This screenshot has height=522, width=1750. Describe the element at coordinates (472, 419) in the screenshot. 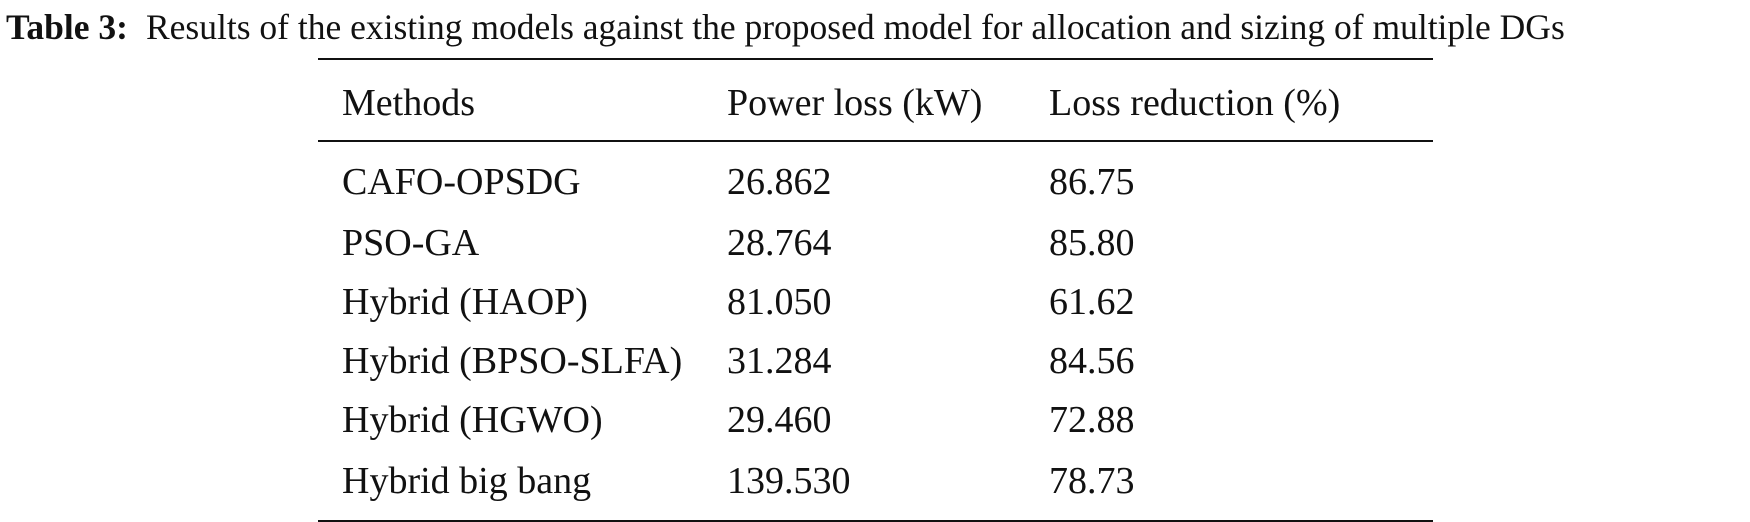

I see `method-cell: Hybrid (HGWO)` at that location.